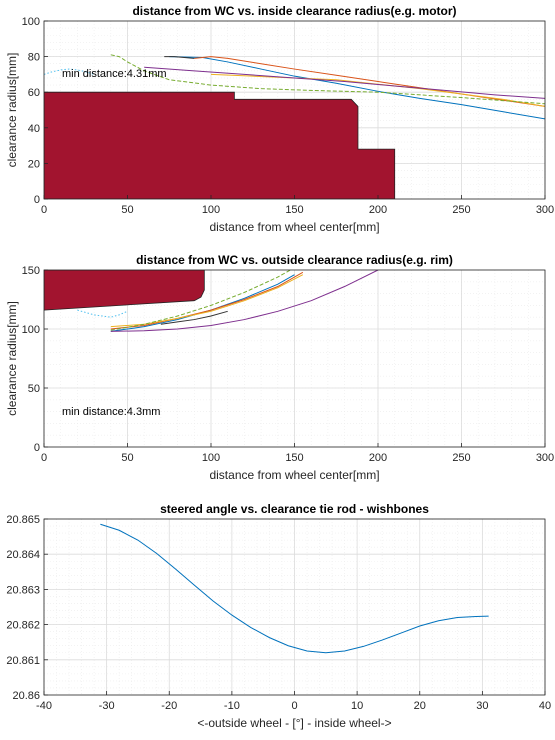 This screenshot has width=555, height=740. Describe the element at coordinates (44, 706) in the screenshot. I see `x-tick-label: -40` at that location.